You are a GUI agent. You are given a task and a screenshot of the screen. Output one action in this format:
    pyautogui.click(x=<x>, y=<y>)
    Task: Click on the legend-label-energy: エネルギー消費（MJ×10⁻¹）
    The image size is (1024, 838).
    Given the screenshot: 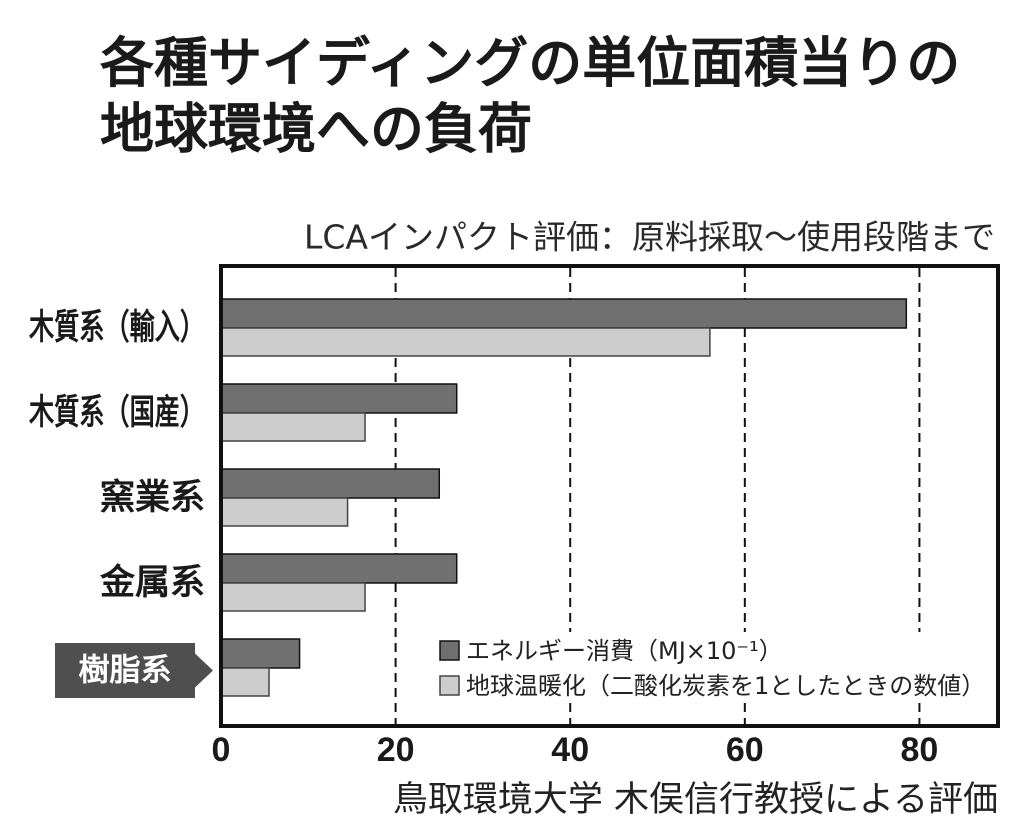 What is the action you would take?
    pyautogui.click(x=624, y=651)
    